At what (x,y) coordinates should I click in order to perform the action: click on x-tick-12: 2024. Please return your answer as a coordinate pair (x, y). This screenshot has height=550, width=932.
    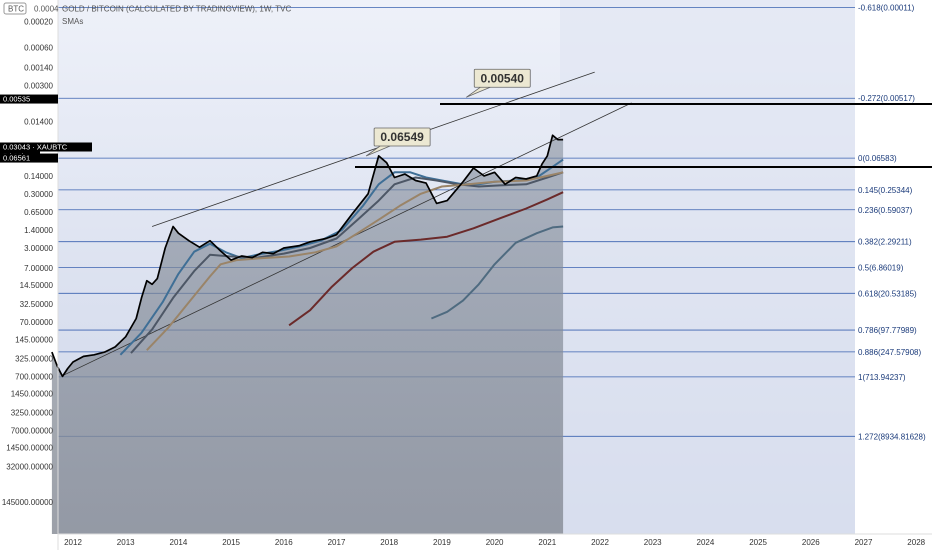
    Looking at the image, I should click on (706, 542).